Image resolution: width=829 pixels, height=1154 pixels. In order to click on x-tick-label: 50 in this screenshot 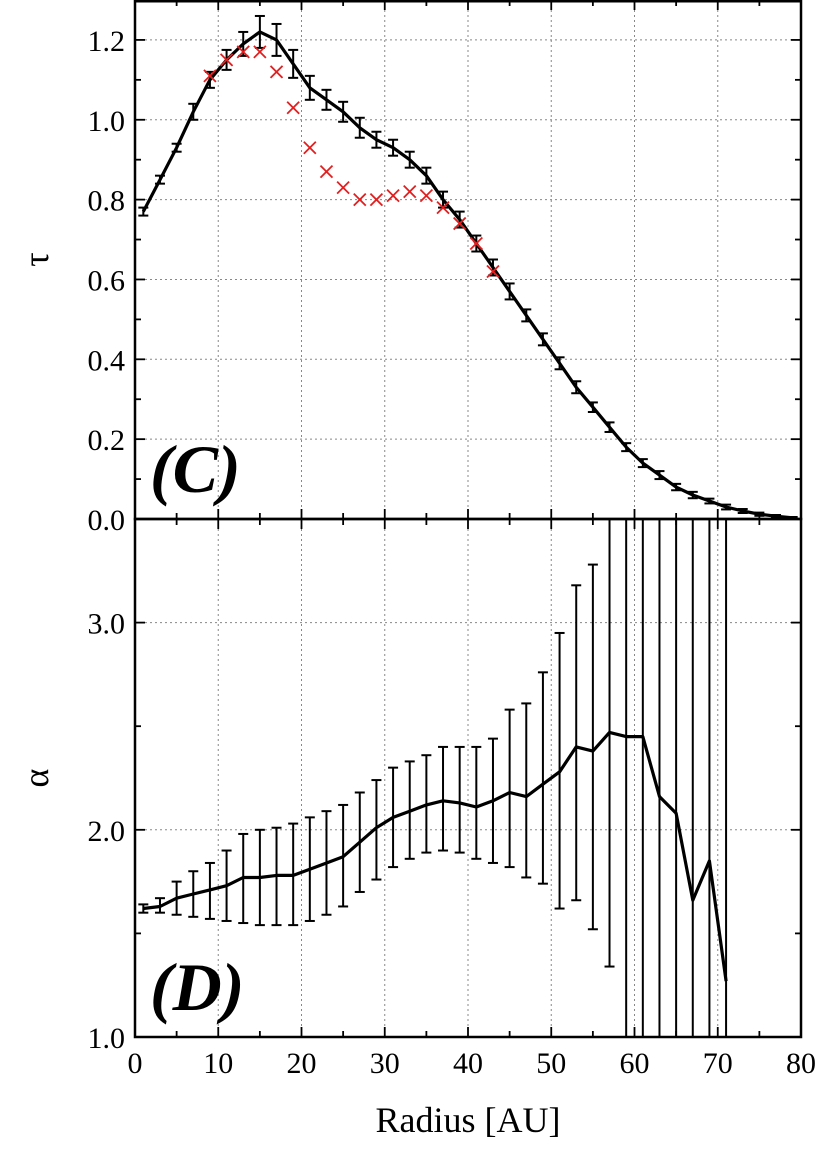, I will do `click(551, 1063)`.